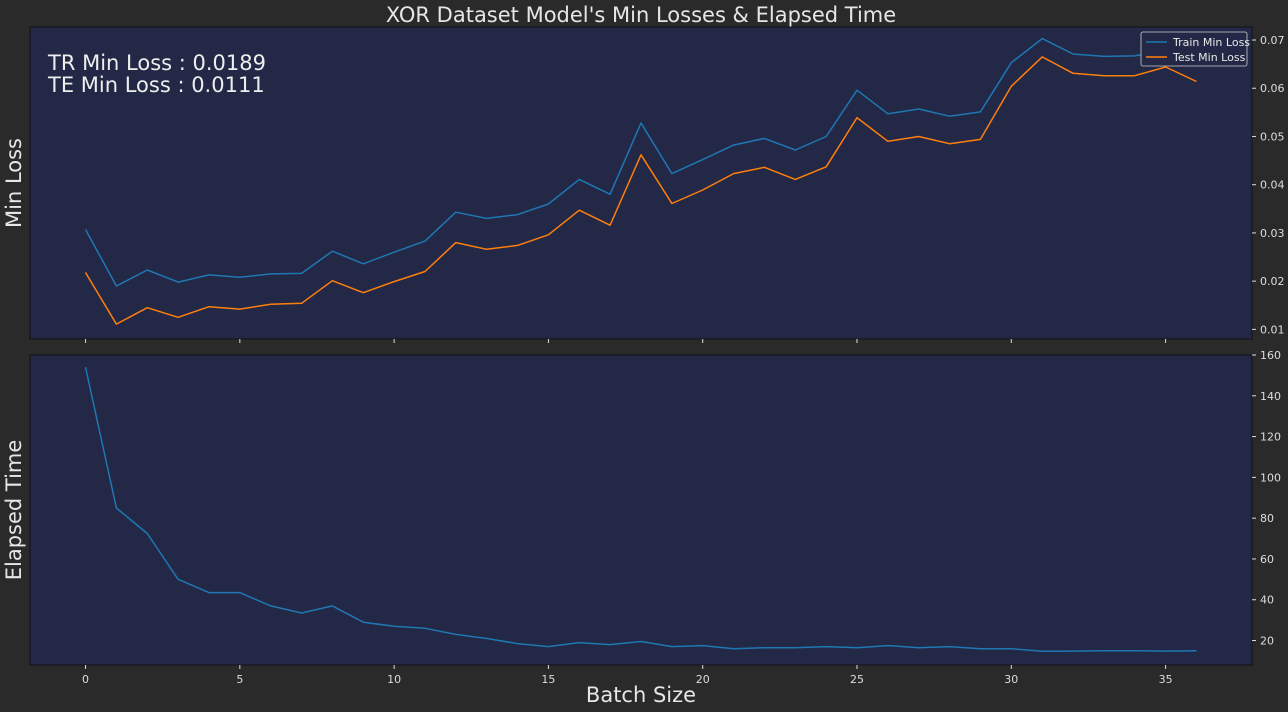 The width and height of the screenshot is (1288, 712). I want to click on test-min-loss-annotation: TE Min Loss : 0.0111, so click(156, 85).